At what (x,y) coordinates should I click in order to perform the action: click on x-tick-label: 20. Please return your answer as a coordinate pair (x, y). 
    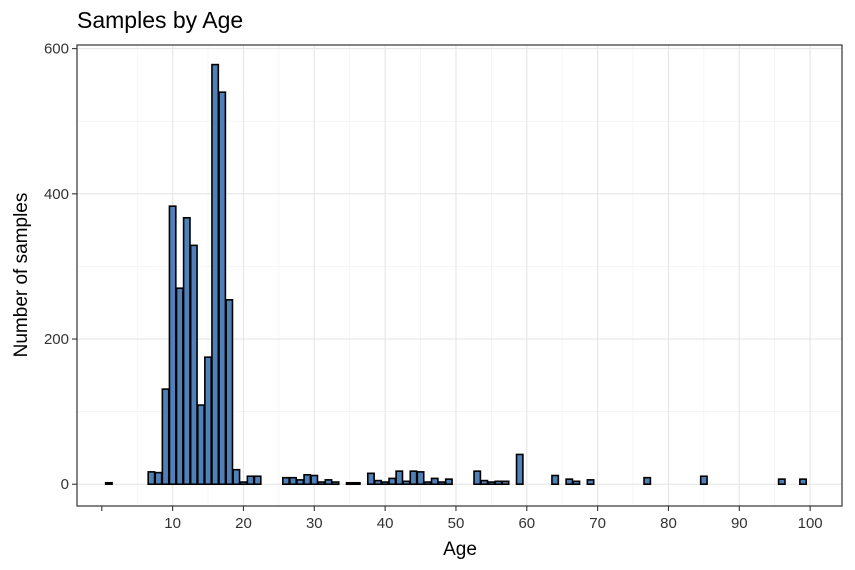
    Looking at the image, I should click on (243, 523).